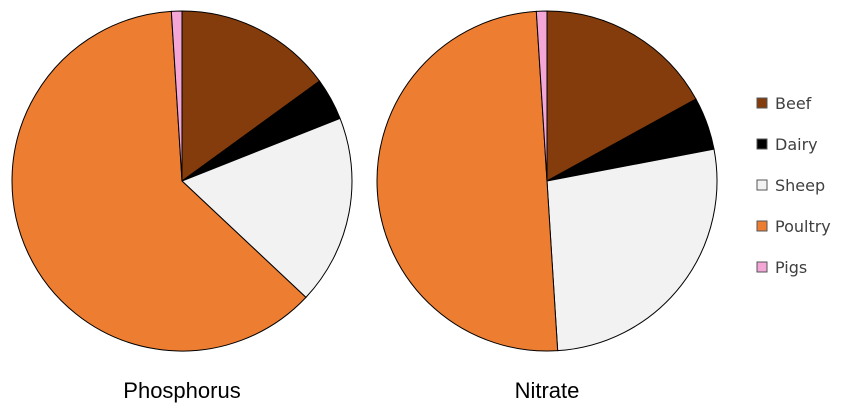  I want to click on legend-label-beef: Beef, so click(793, 103).